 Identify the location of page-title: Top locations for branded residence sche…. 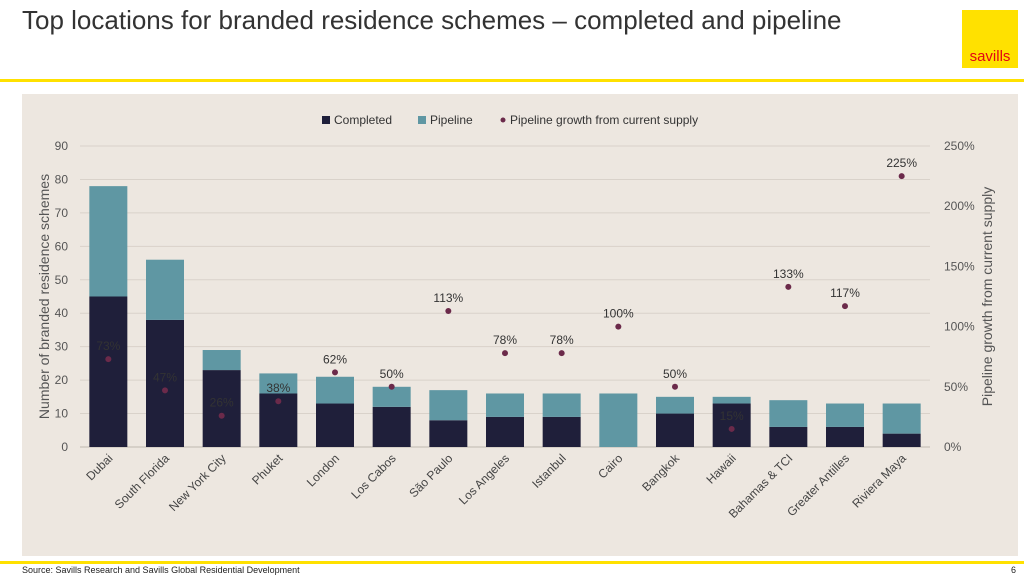
(432, 20).